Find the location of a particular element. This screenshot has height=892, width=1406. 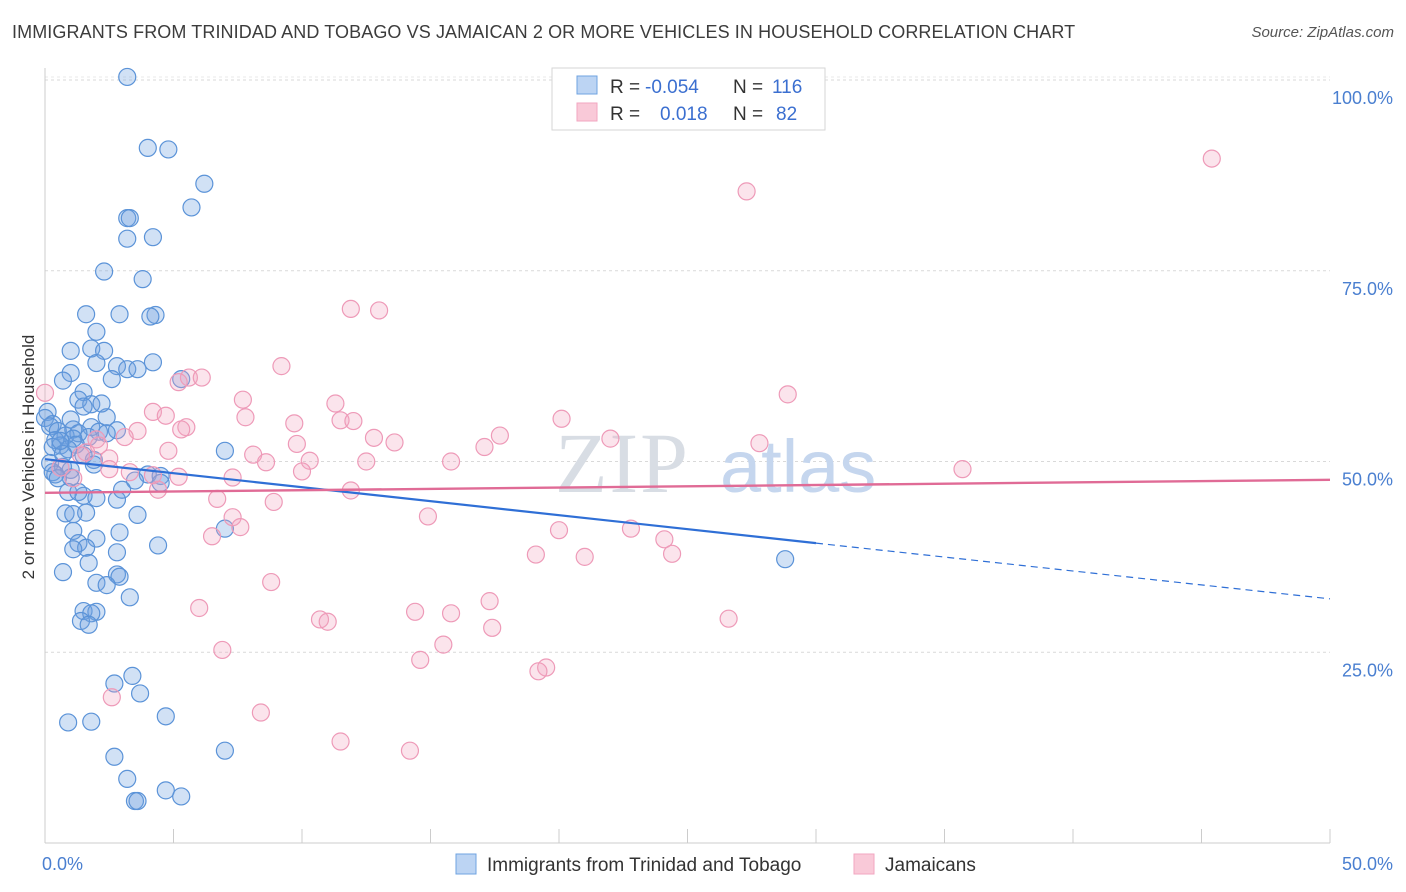

legend-r-label-1: R = is located at coordinates (625, 87).